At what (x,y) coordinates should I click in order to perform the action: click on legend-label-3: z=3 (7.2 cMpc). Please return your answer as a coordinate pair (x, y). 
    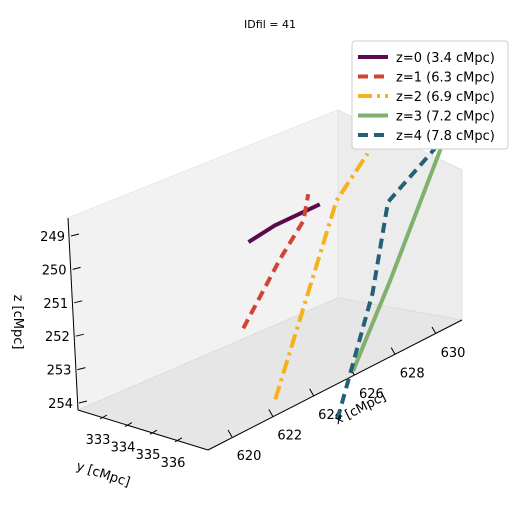
    Looking at the image, I should click on (445, 117).